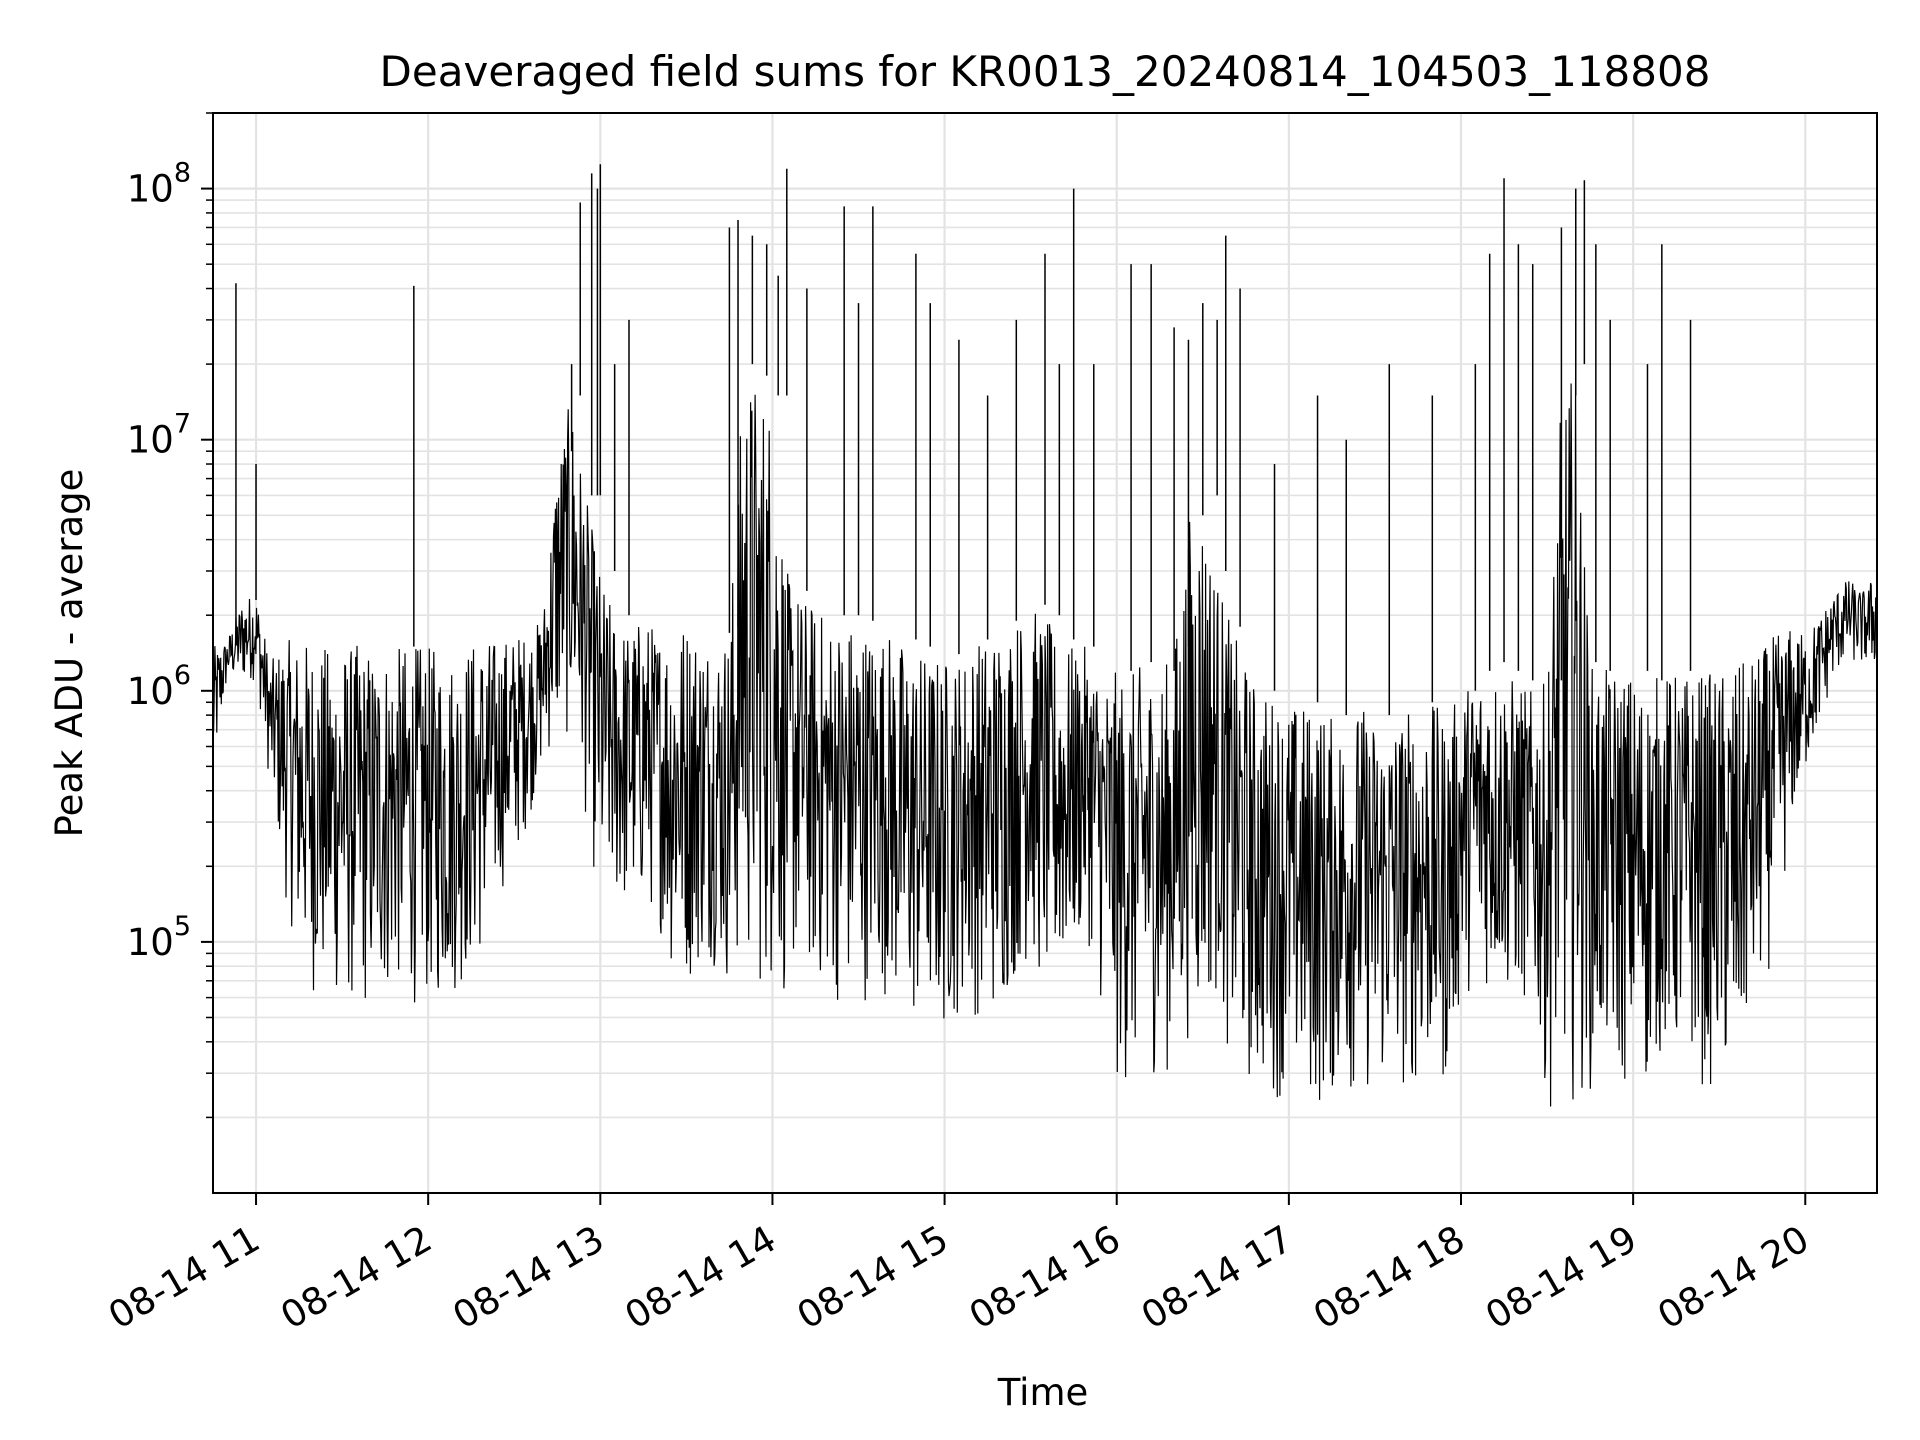 This screenshot has height=1440, width=1920. I want to click on y-axis: 10⁵ 10⁶ 10⁷ 10⁸, so click(170, 615).